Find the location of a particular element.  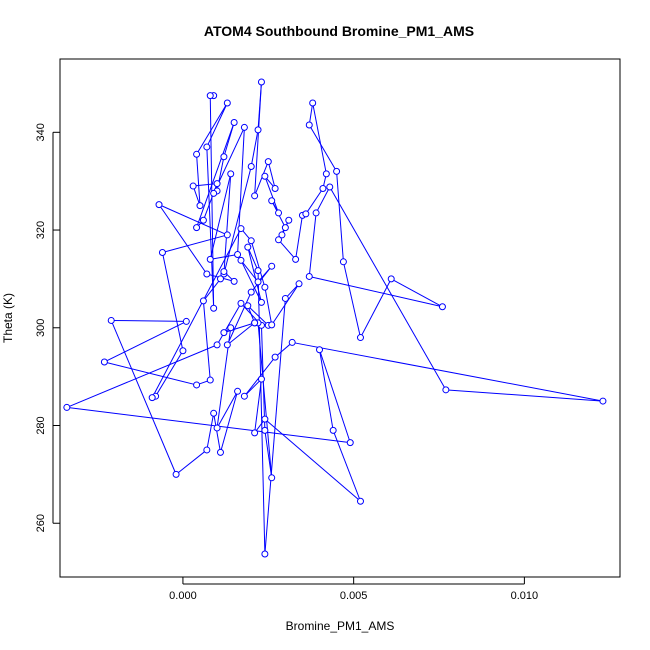

x-tick-label: 0.005 is located at coordinates (354, 596).